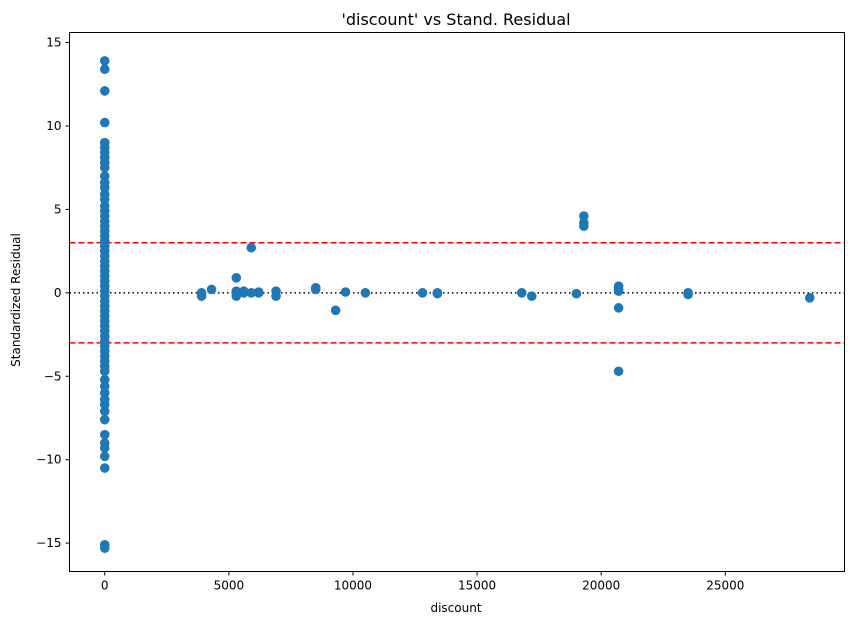 This screenshot has height=629, width=853. Describe the element at coordinates (53, 293) in the screenshot. I see `y-axis-ticks: −15 −10 −5 0 5 10 15` at that location.